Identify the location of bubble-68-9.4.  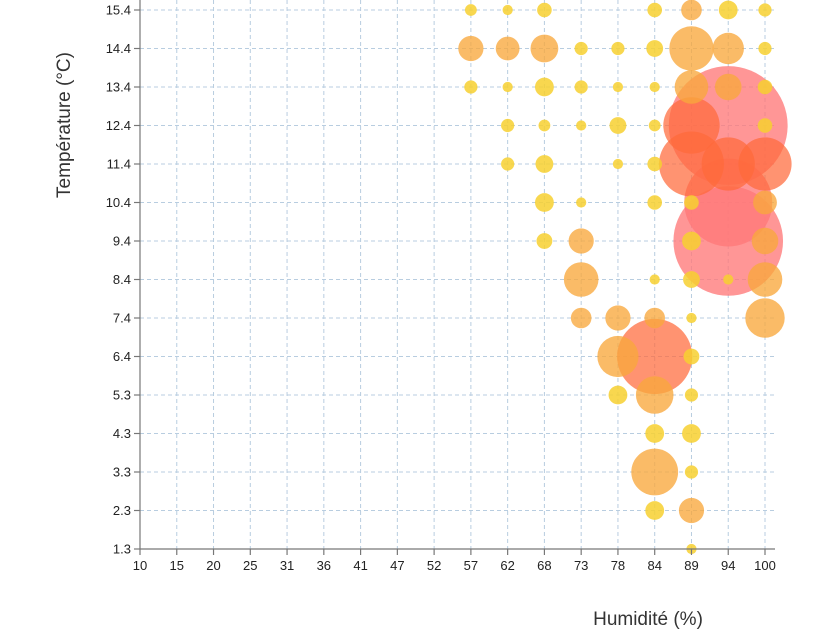
(544, 241).